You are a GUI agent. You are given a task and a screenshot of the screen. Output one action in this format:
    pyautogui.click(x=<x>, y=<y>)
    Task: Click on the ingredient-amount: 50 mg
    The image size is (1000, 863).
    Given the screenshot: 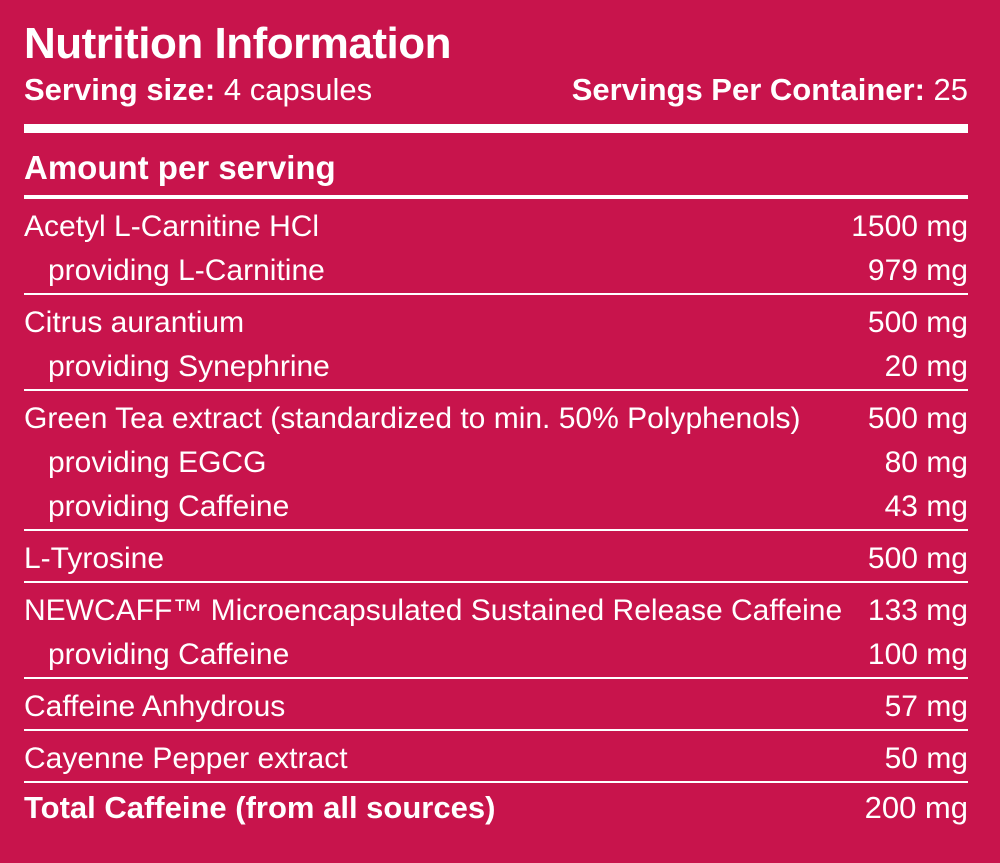 What is the action you would take?
    pyautogui.click(x=926, y=758)
    